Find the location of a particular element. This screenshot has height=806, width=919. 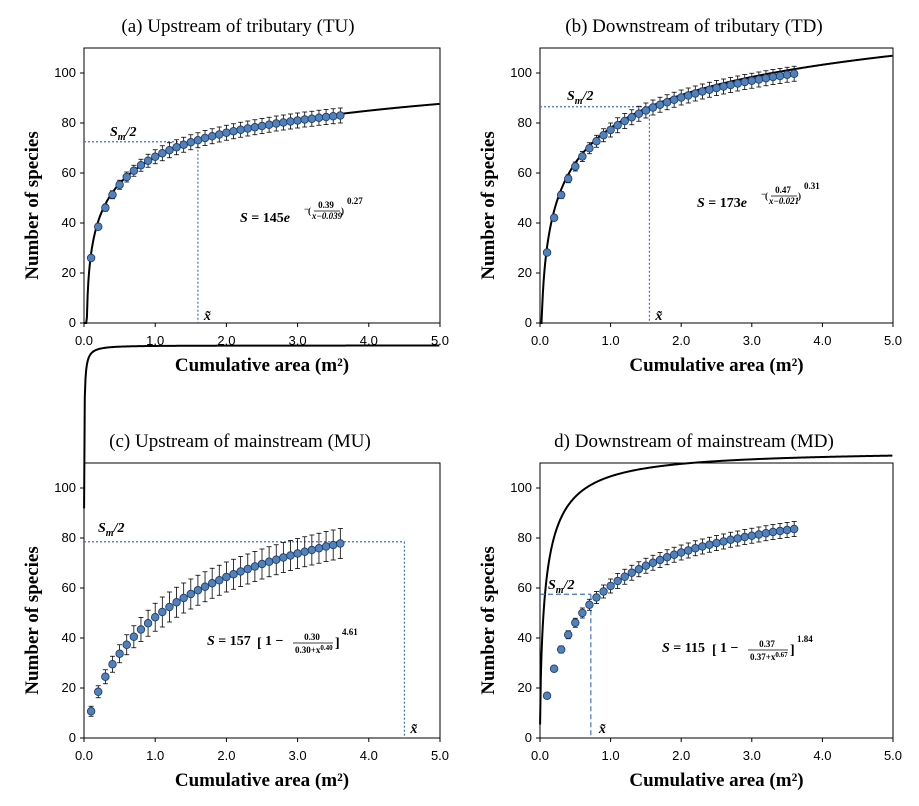

x-tick-label: 2.0 is located at coordinates (681, 340).